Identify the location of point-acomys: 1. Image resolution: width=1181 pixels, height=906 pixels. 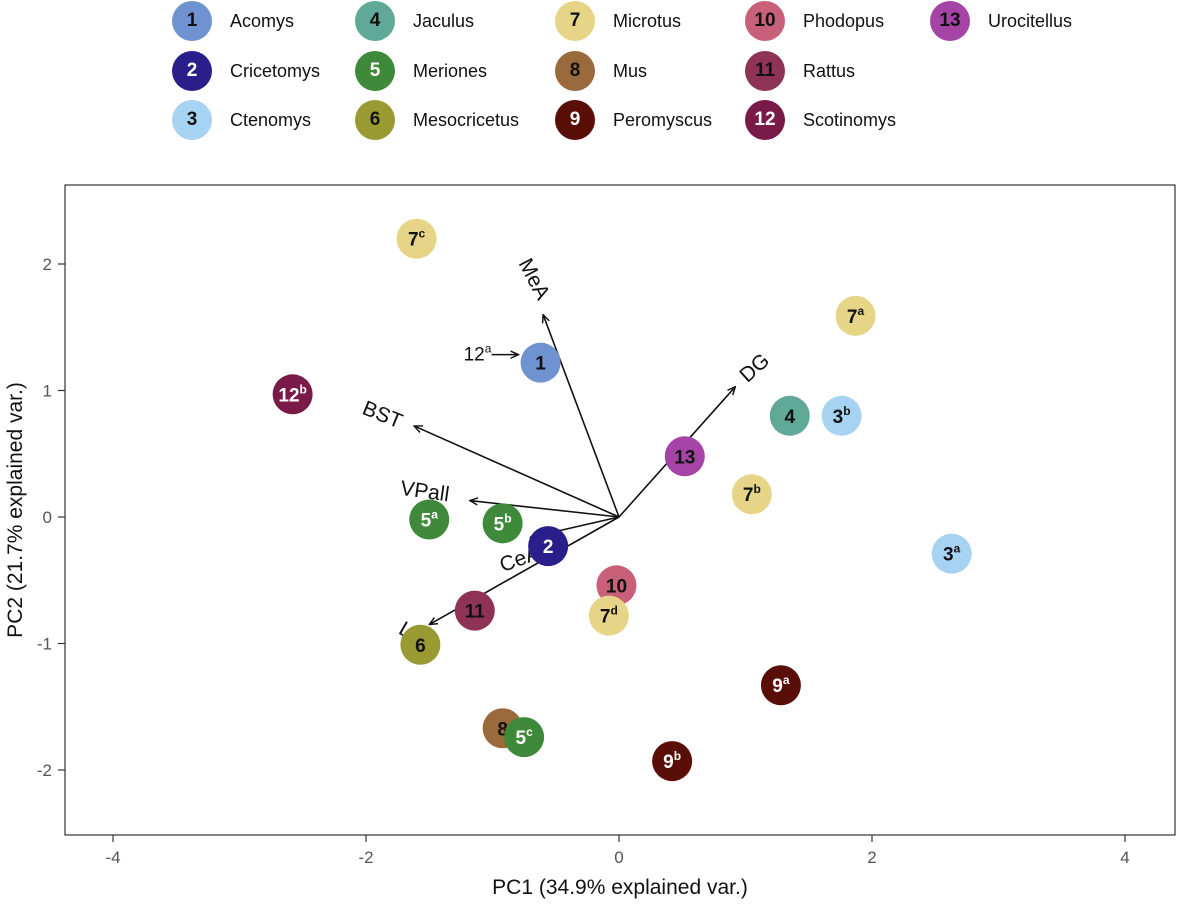
(540, 362).